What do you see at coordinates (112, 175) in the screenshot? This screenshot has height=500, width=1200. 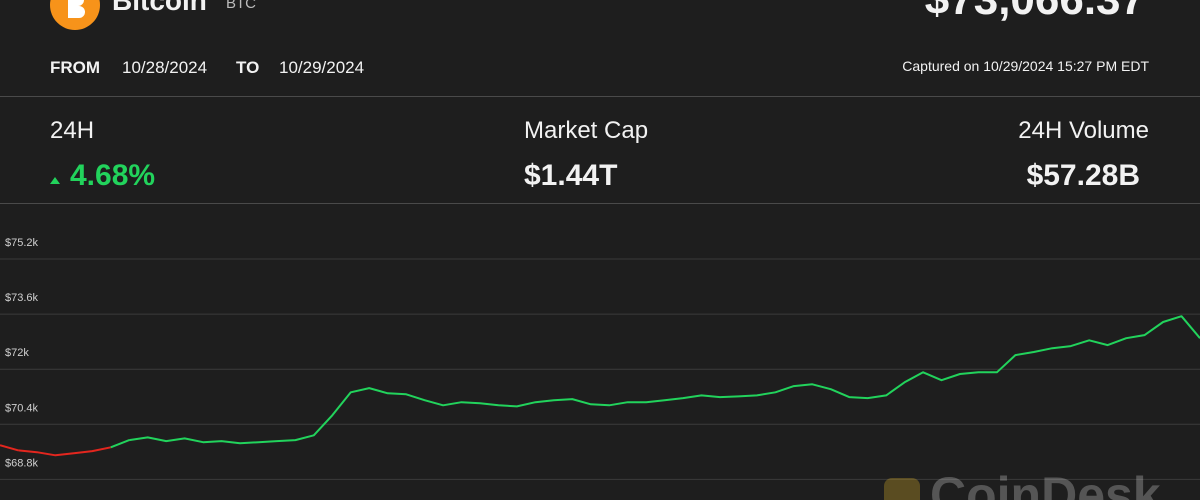 I see `stat-value: 4.68%` at bounding box center [112, 175].